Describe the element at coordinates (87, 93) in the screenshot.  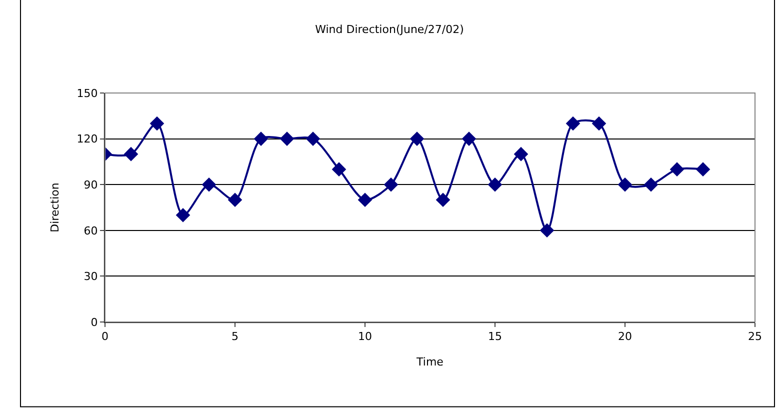
I see `y-tick-label: 150` at that location.